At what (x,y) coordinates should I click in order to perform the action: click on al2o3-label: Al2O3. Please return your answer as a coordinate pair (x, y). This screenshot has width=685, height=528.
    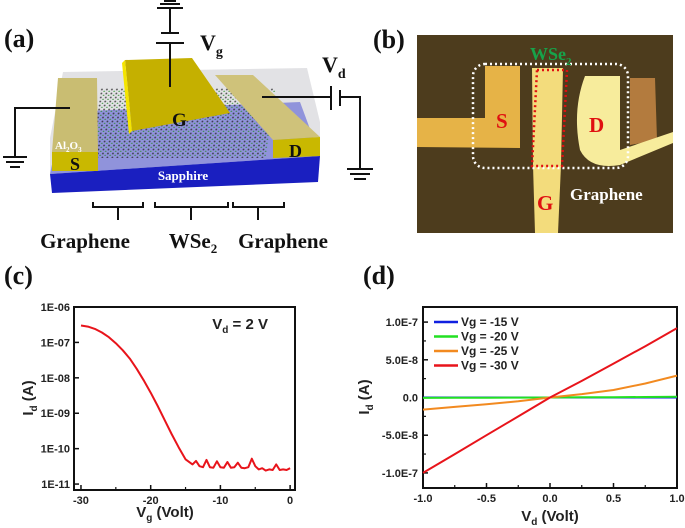
    Looking at the image, I should click on (68, 147).